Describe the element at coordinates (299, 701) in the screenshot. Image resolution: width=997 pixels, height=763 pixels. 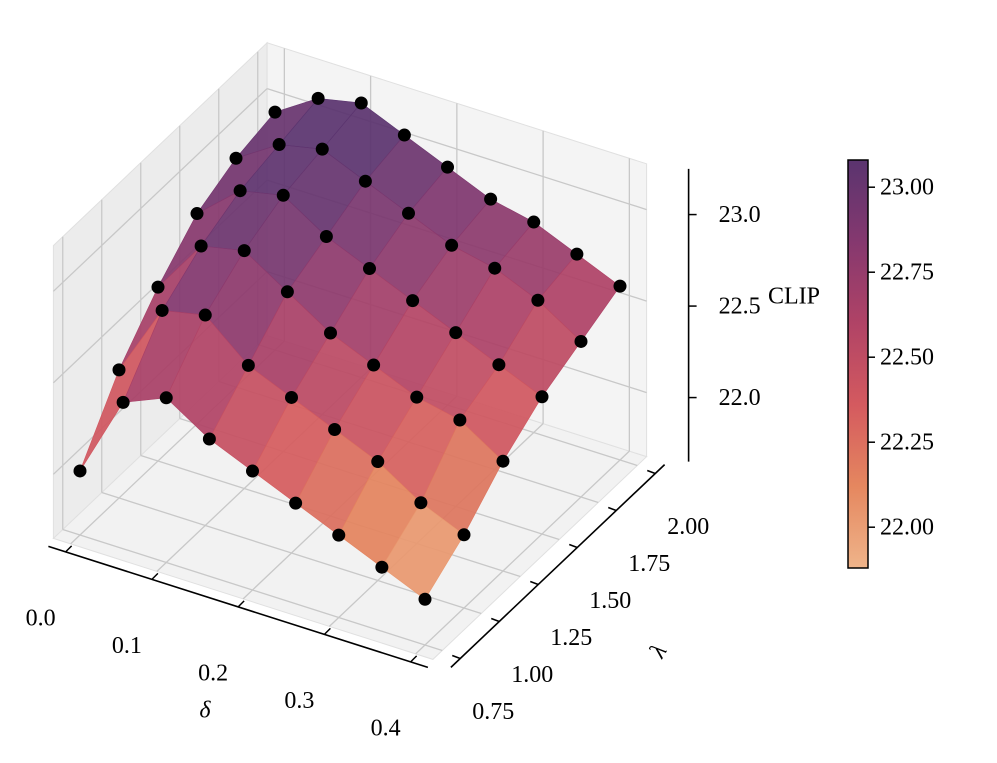
I see `x-tick-label: 0.3` at that location.